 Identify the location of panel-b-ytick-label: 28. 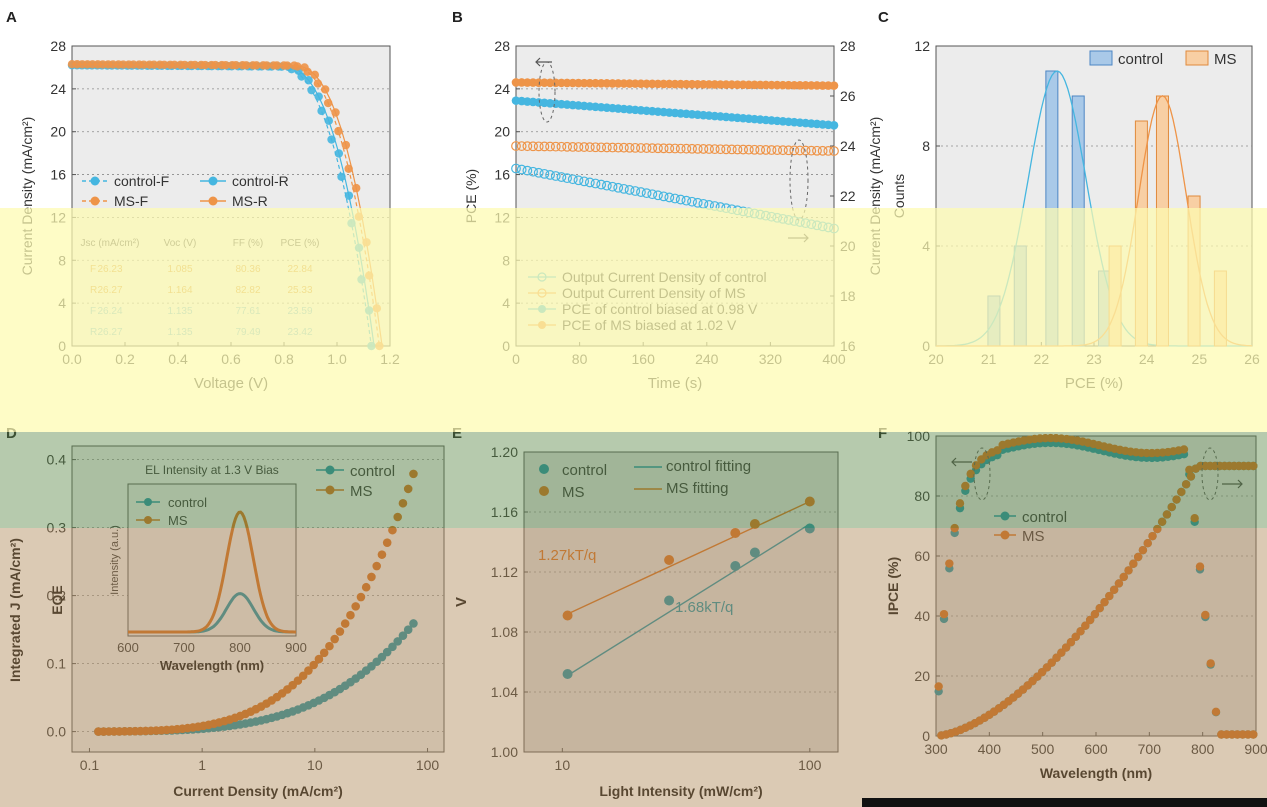
(502, 46).